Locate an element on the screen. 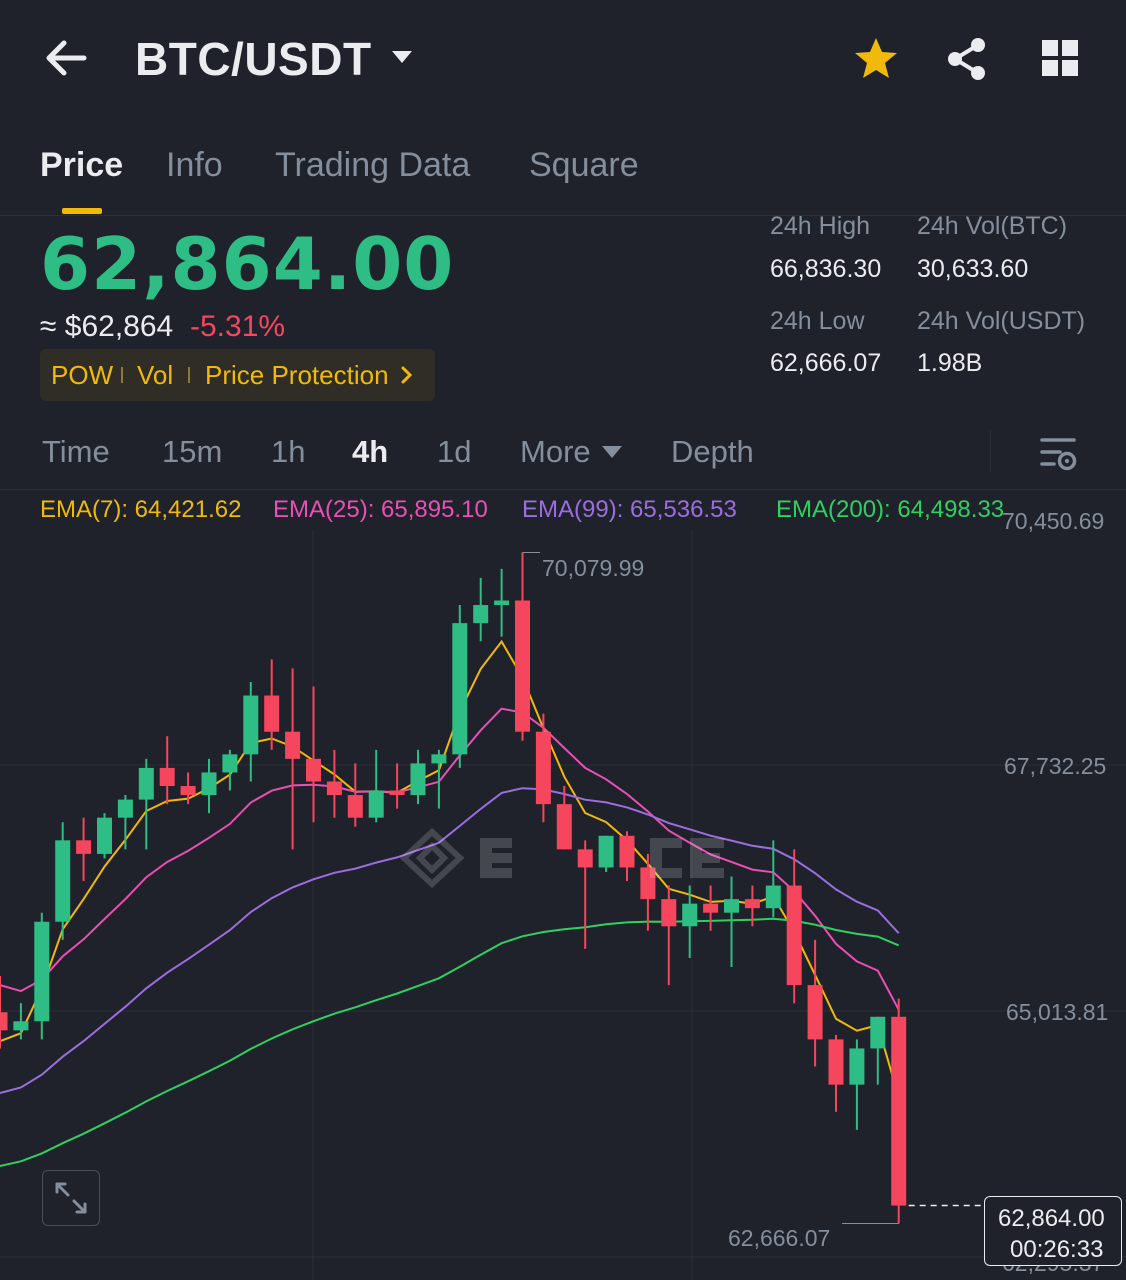  active-tab-indicator is located at coordinates (82, 211).